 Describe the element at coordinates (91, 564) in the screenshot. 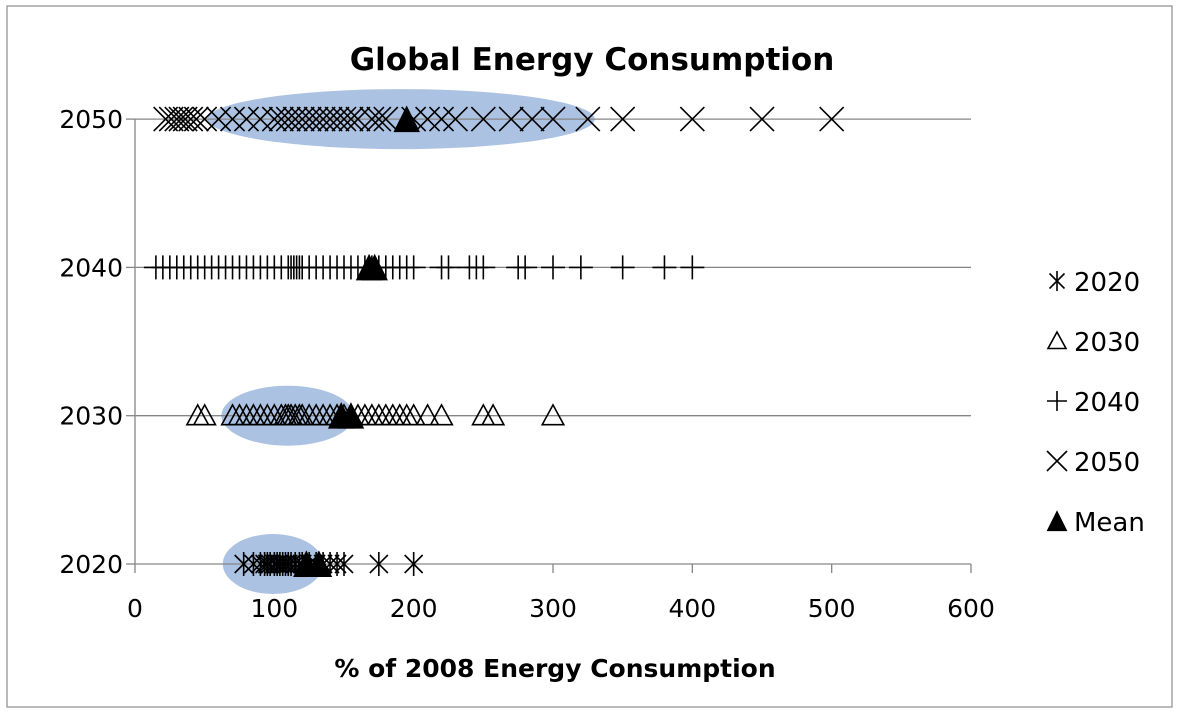

I see `y-tick-label-2020: 2020` at that location.